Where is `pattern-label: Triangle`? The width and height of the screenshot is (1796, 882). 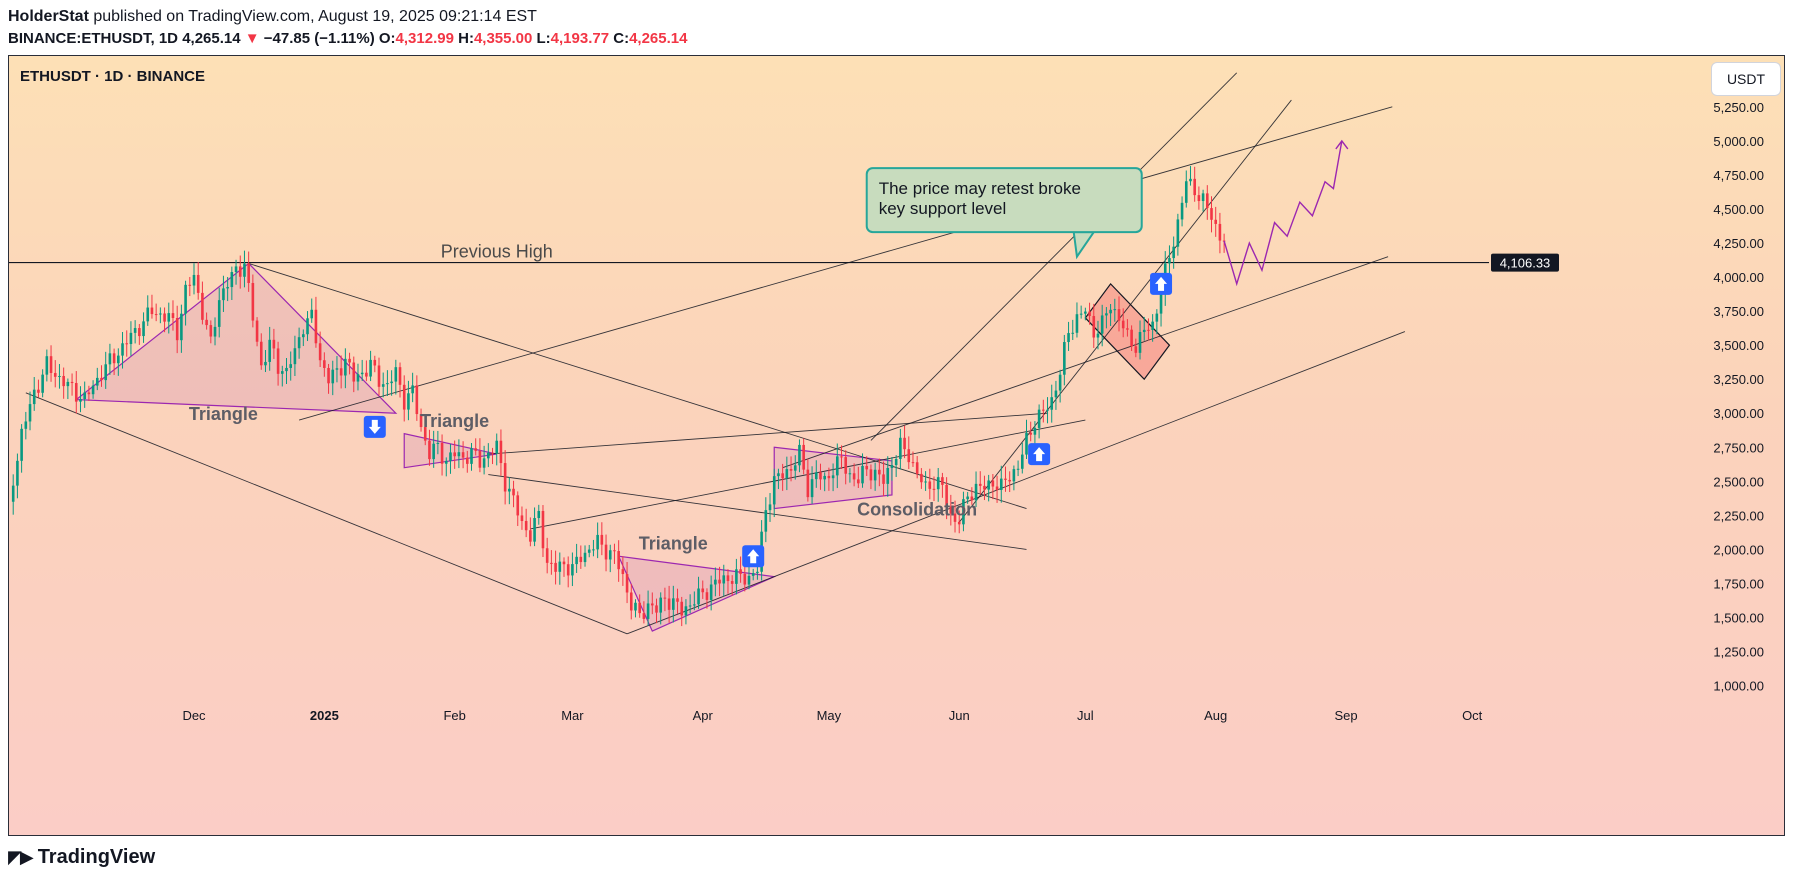 pattern-label: Triangle is located at coordinates (454, 421).